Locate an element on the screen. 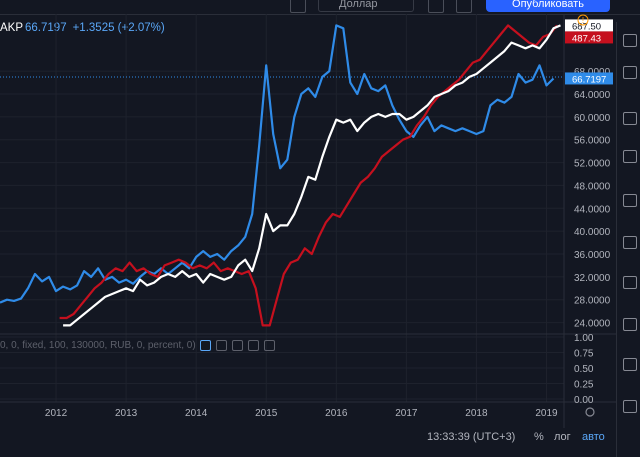  currency-label: Доллар is located at coordinates (358, 5).